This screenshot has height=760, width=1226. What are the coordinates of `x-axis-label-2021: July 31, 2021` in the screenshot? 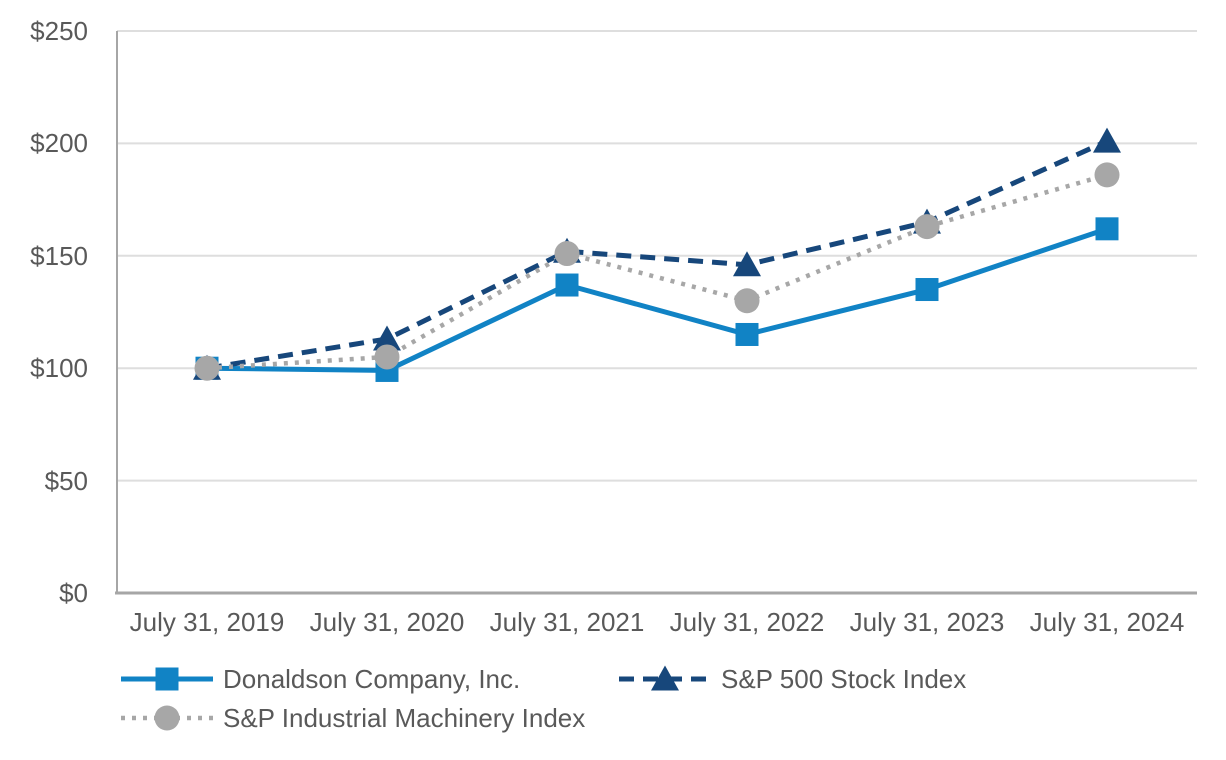 It's located at (567, 622).